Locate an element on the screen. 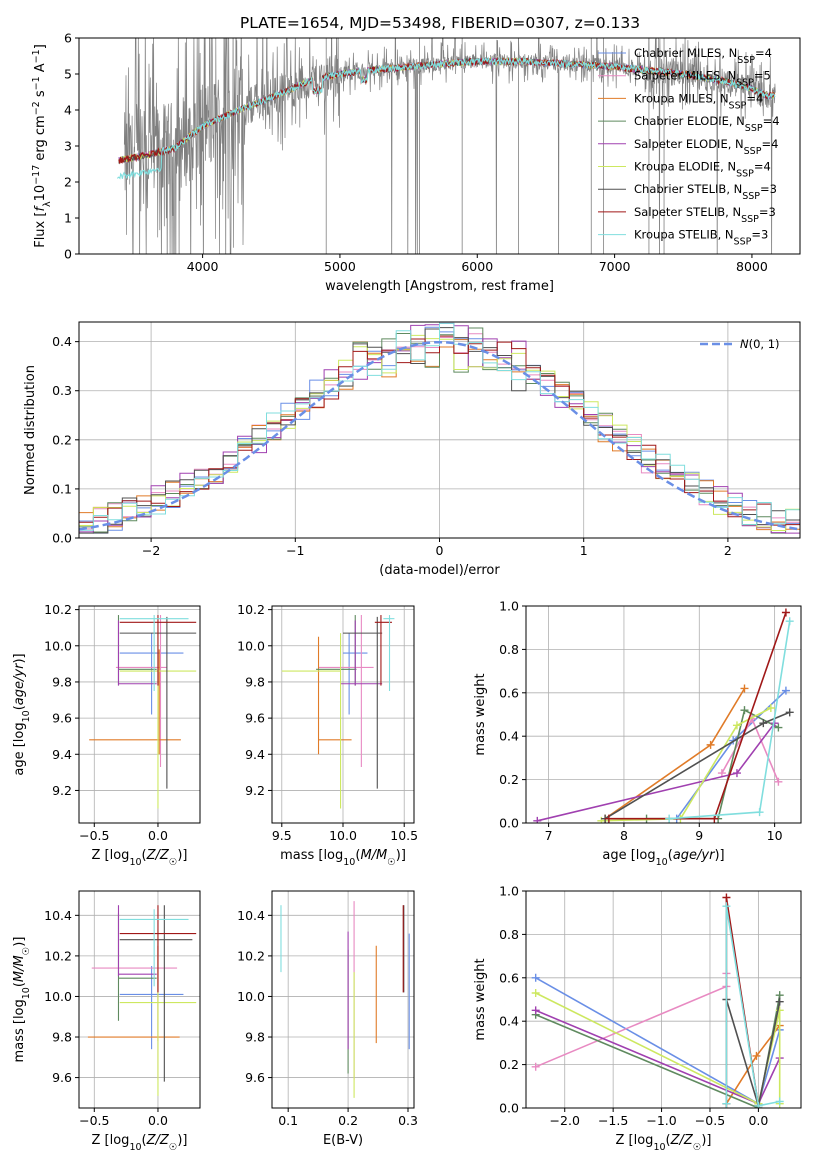 Image resolution: width=819 pixels, height=1170 pixels. x-tick-label: −1 is located at coordinates (295, 550).